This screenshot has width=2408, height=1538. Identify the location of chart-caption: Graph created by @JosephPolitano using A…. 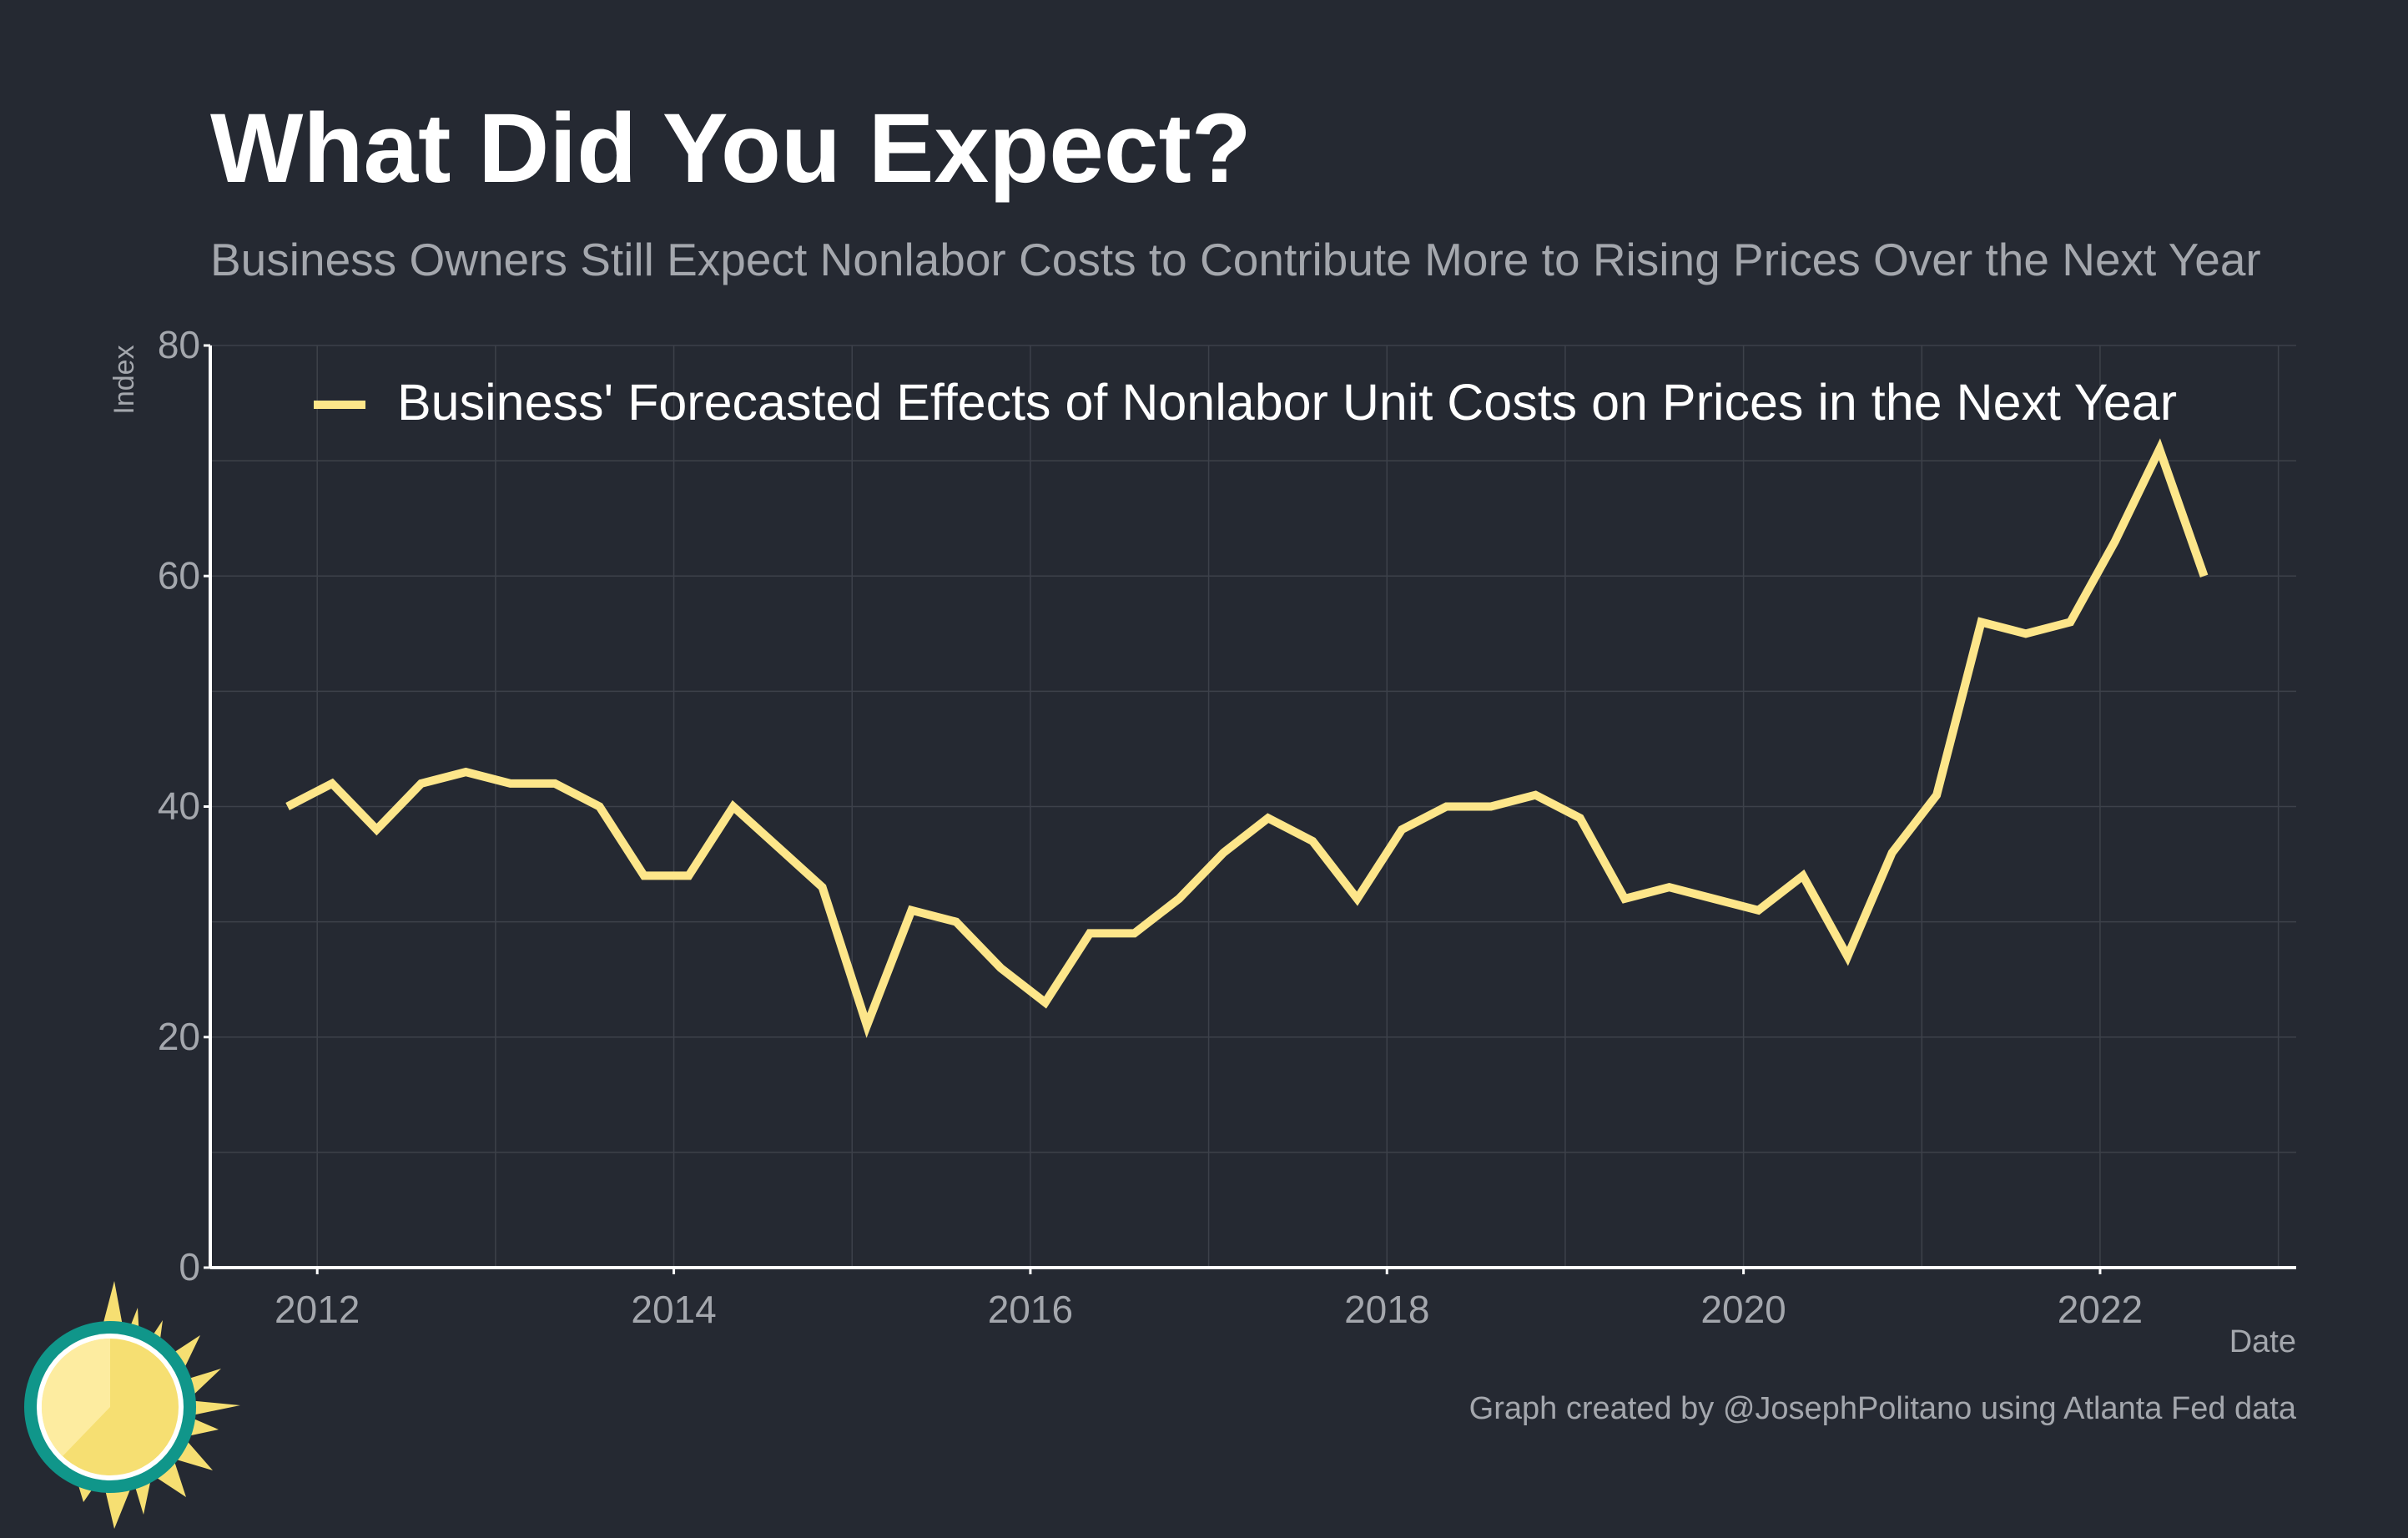
(1883, 1408).